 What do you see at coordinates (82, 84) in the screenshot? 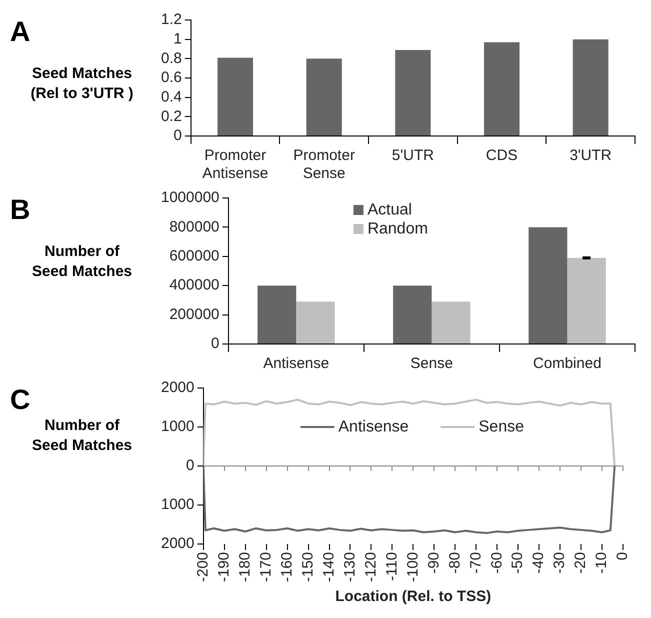
I see `y-axis-title: Seed Matches (Rel to 3'UTR )` at bounding box center [82, 84].